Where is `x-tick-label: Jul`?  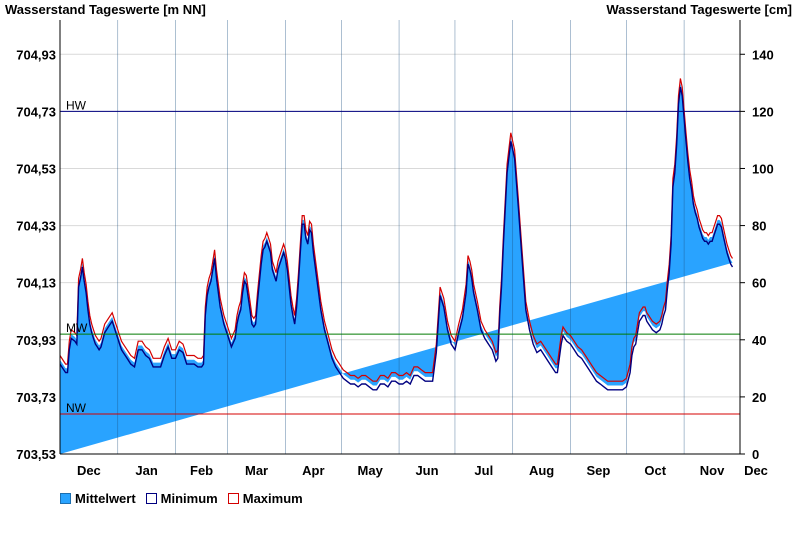 x-tick-label: Jul is located at coordinates (483, 470).